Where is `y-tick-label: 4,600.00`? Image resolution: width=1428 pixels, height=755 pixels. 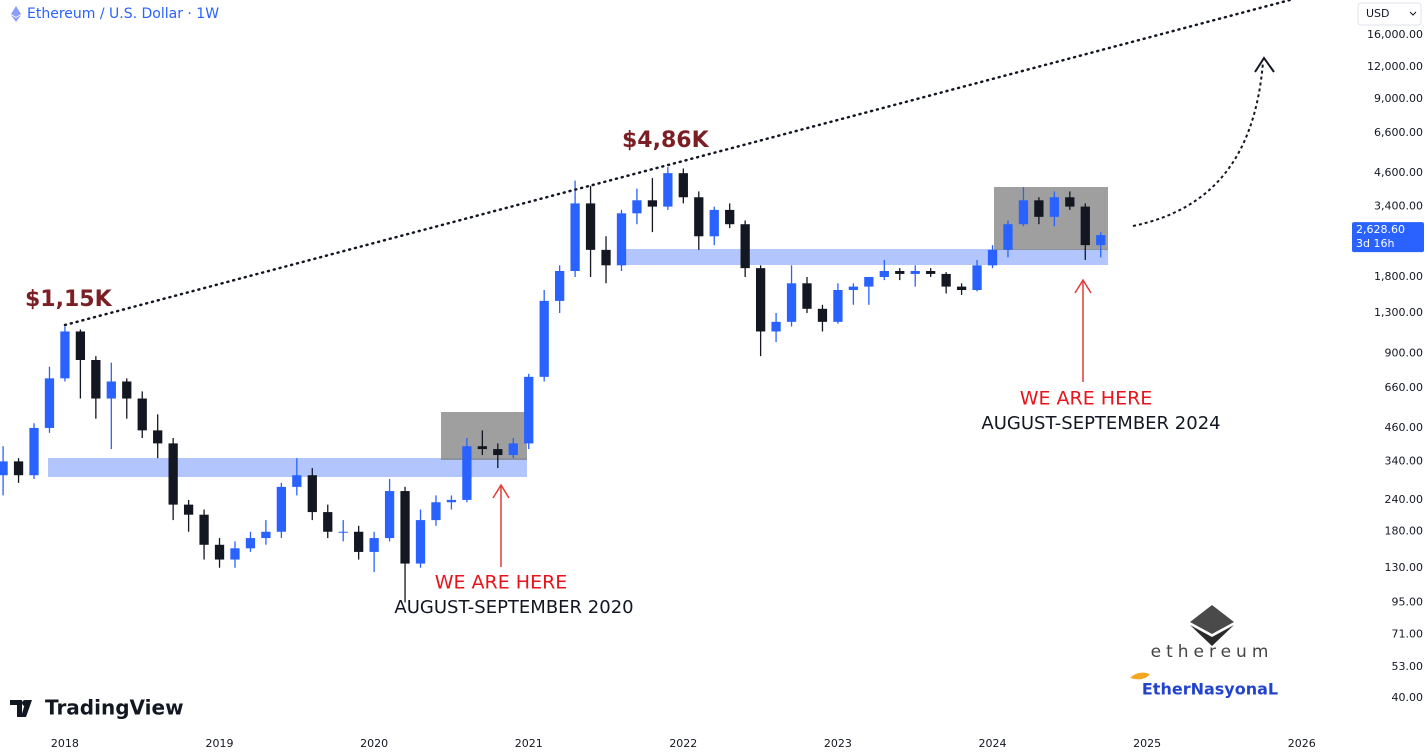
y-tick-label: 4,600.00 is located at coordinates (1398, 172).